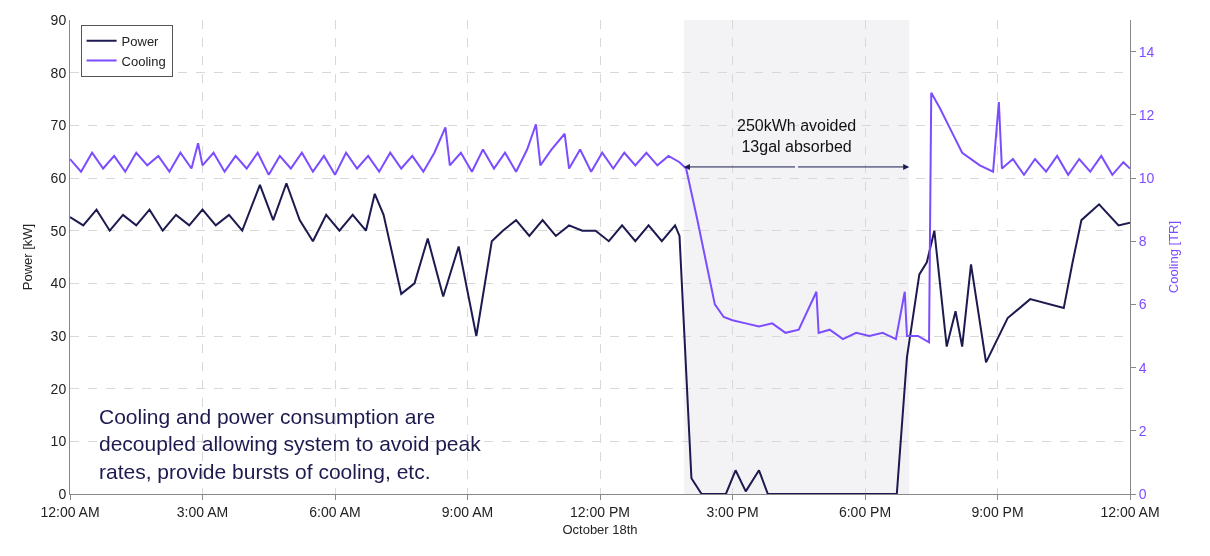 This screenshot has height=556, width=1210. I want to click on x-tick-label: 12:00 PM, so click(600, 511).